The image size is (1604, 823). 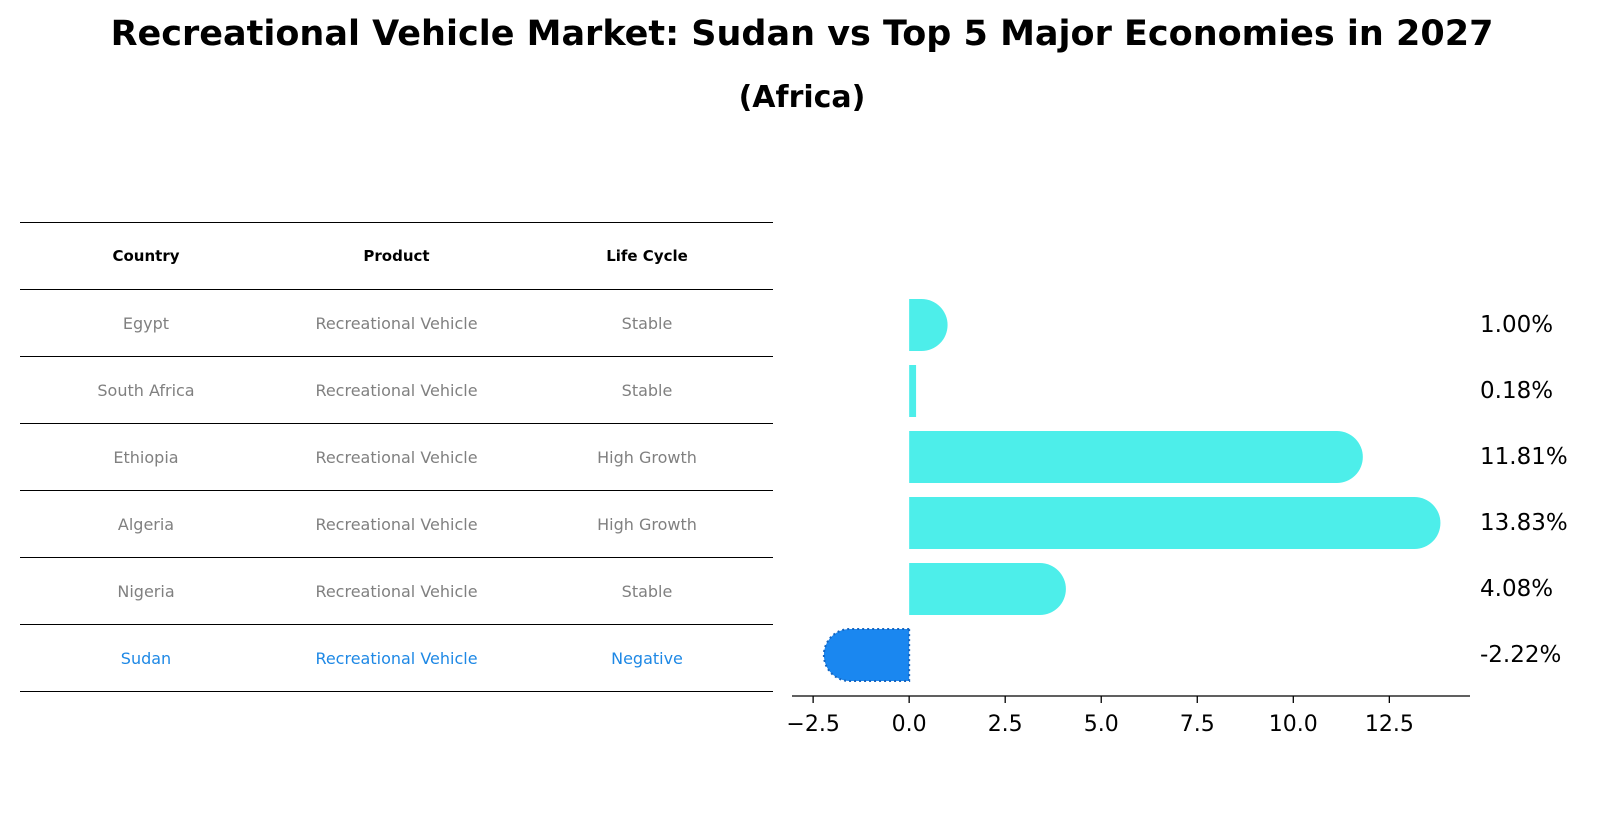 I want to click on bar-value-label: 13.83%, so click(x=1524, y=523).